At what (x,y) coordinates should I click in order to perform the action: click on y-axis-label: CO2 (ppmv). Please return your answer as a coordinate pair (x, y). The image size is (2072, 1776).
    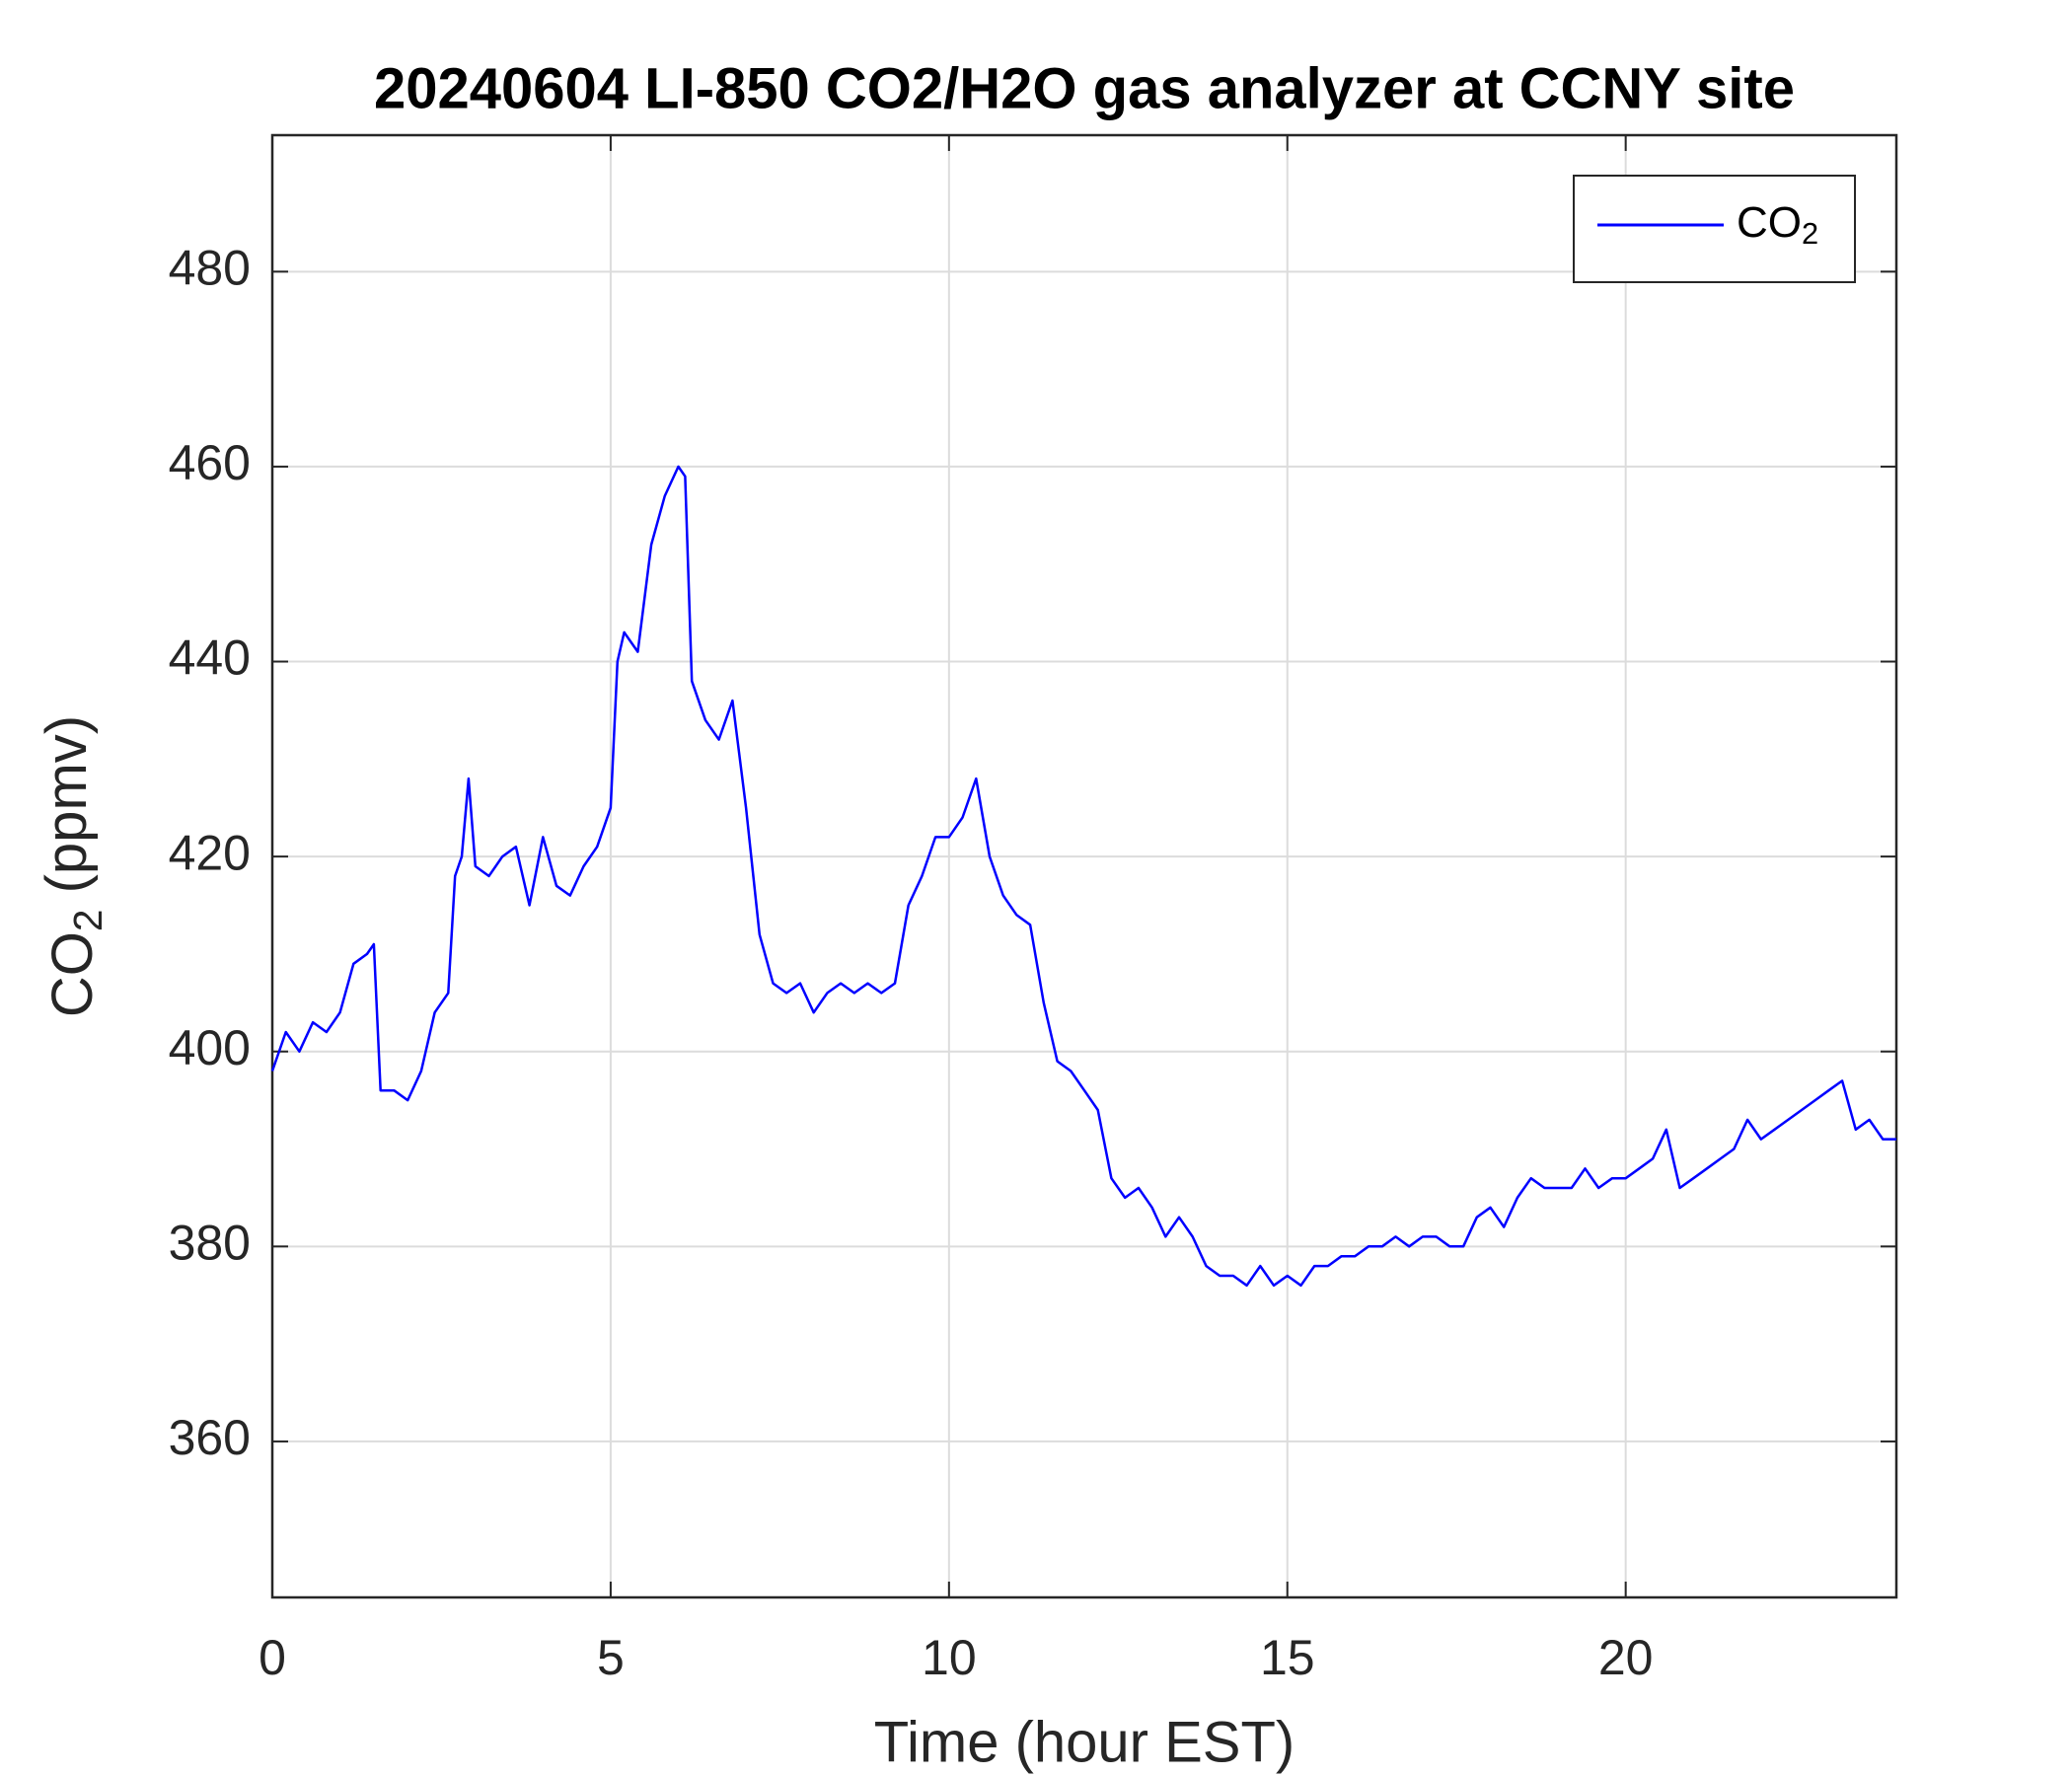
    Looking at the image, I should click on (73, 866).